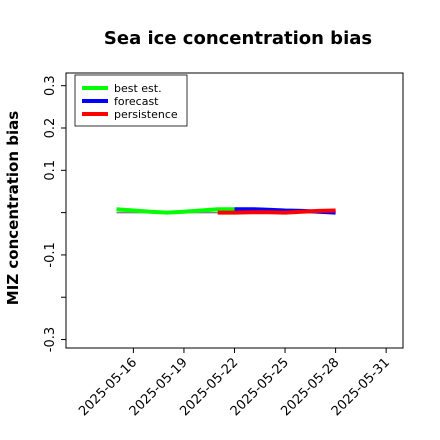 The image size is (440, 440). Describe the element at coordinates (50, 170) in the screenshot. I see `y-tick-label: 0.1` at that location.